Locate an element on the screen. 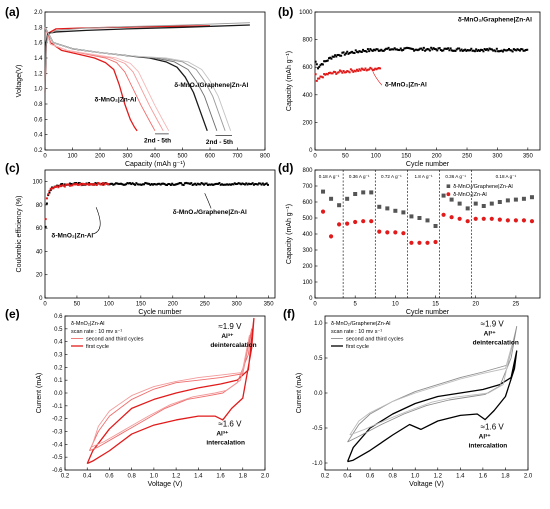 The width and height of the screenshot is (550, 509). annotation: ≈1.9 V is located at coordinates (493, 324).